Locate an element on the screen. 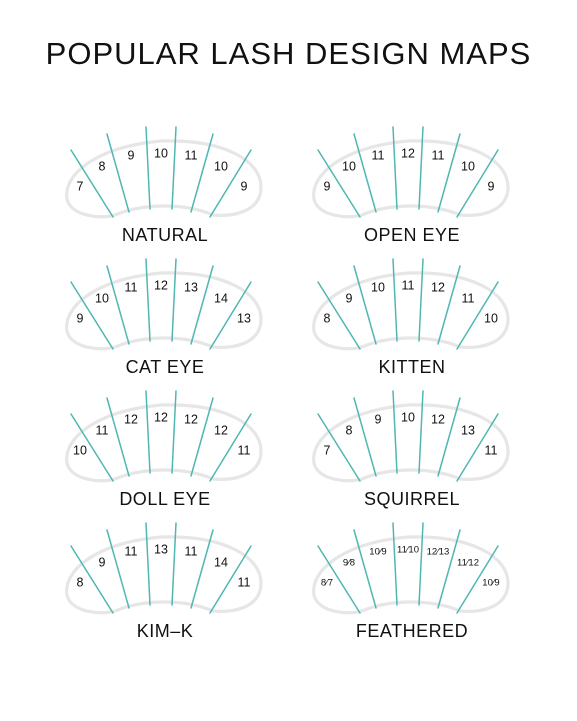 The width and height of the screenshot is (577, 721). lash-map: 9 10 11 12 13 14 13 CAT EYE is located at coordinates (164, 317).